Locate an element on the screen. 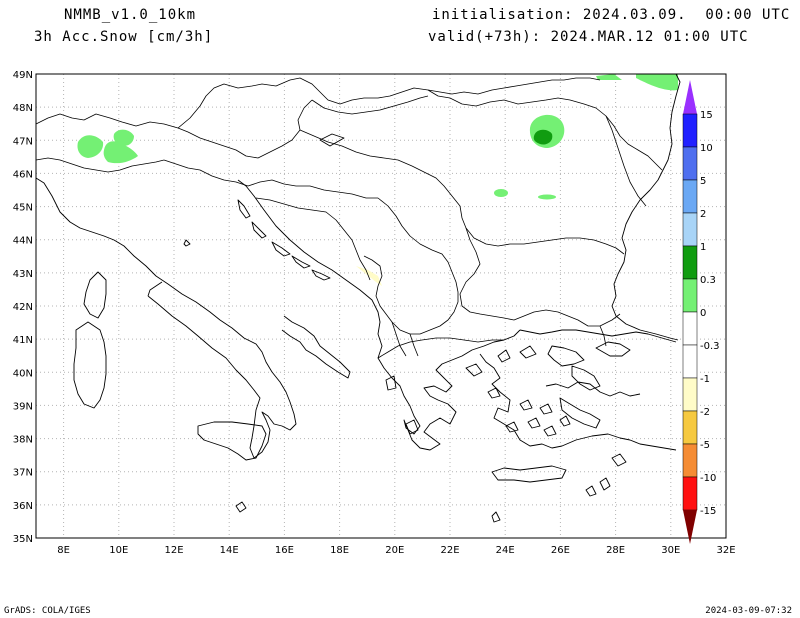 This screenshot has width=800, height=618. snow-area-alps-north is located at coordinates (123, 137).